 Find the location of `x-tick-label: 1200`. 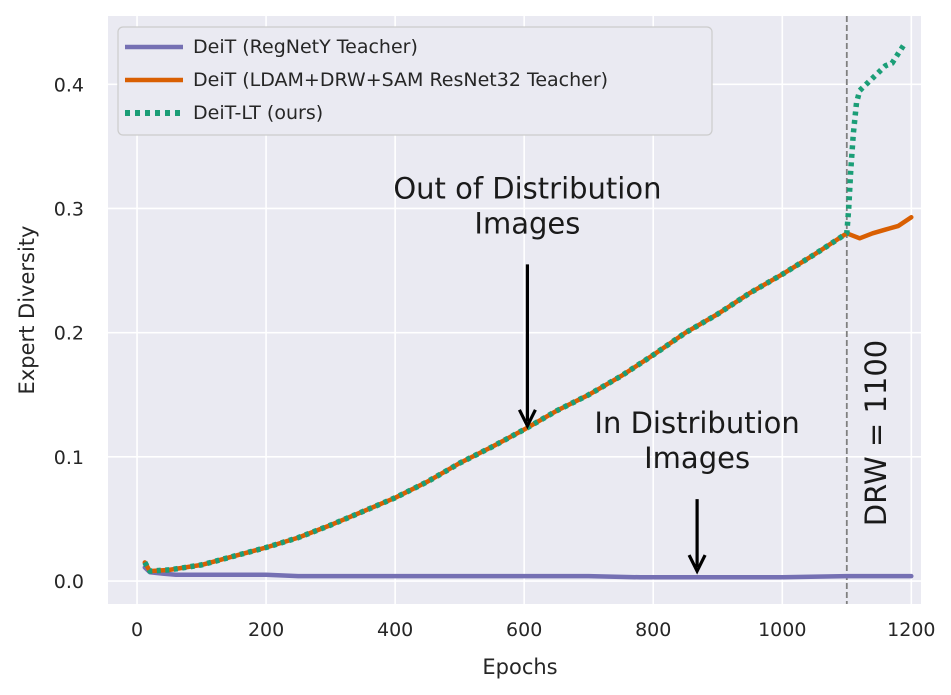

x-tick-label: 1200 is located at coordinates (911, 630).